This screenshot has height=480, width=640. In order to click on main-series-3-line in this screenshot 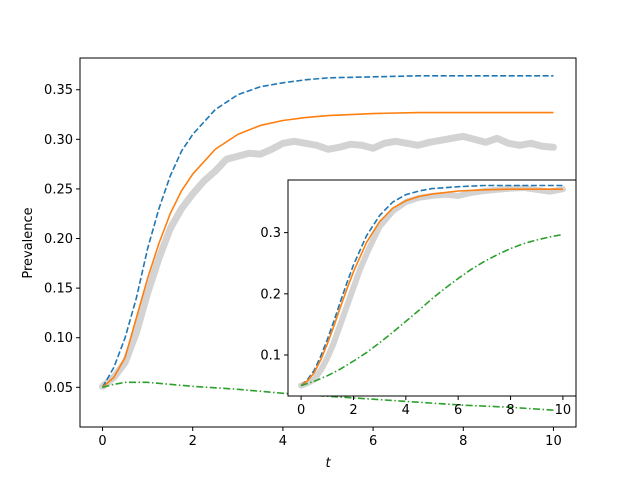, I will do `click(328, 396)`.